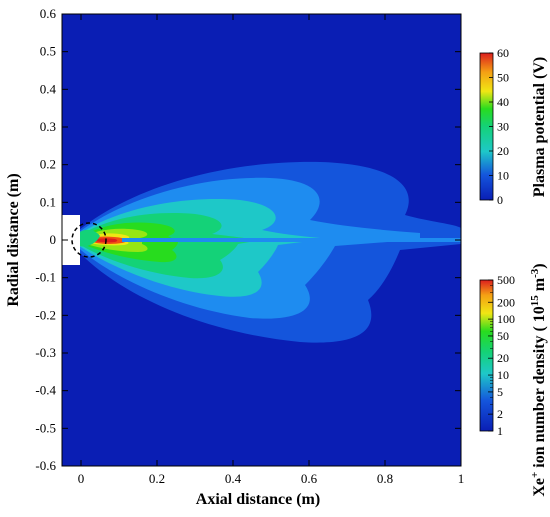 Image resolution: width=550 pixels, height=517 pixels. Describe the element at coordinates (48, 164) in the screenshot. I see `y-tick-label: 0.2` at that location.